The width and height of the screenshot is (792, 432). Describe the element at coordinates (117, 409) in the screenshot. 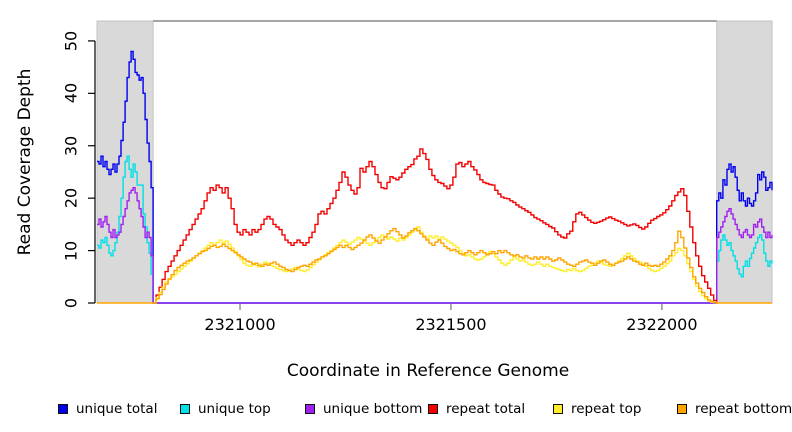

I see `legend-label: unique total` at that location.